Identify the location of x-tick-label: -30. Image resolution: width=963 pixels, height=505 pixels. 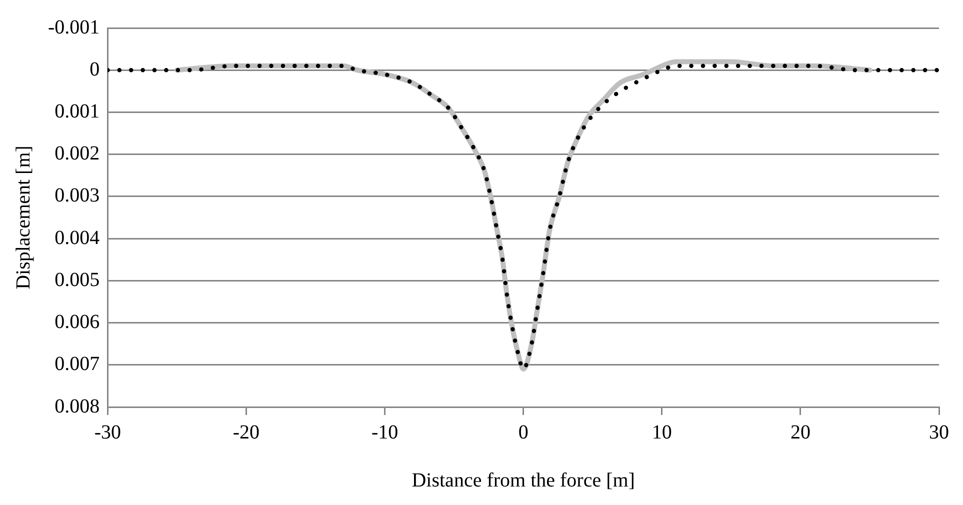
(107, 432).